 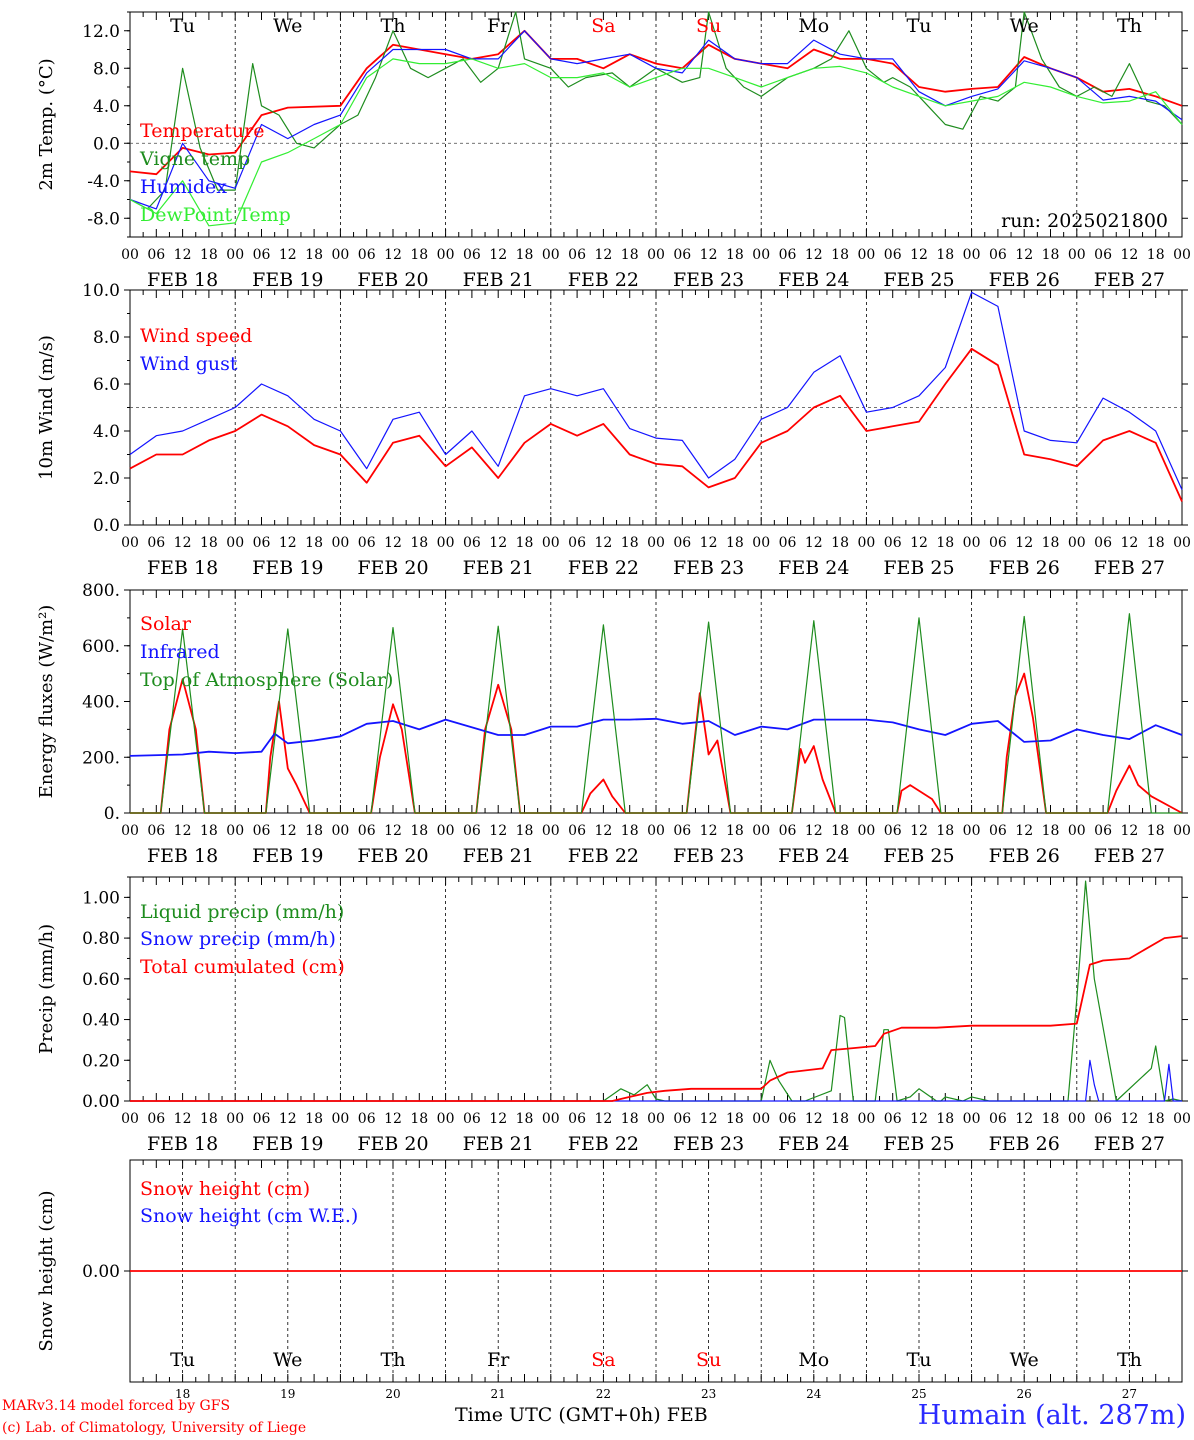 I want to click on day-abbr: Sa, so click(x=603, y=1360).